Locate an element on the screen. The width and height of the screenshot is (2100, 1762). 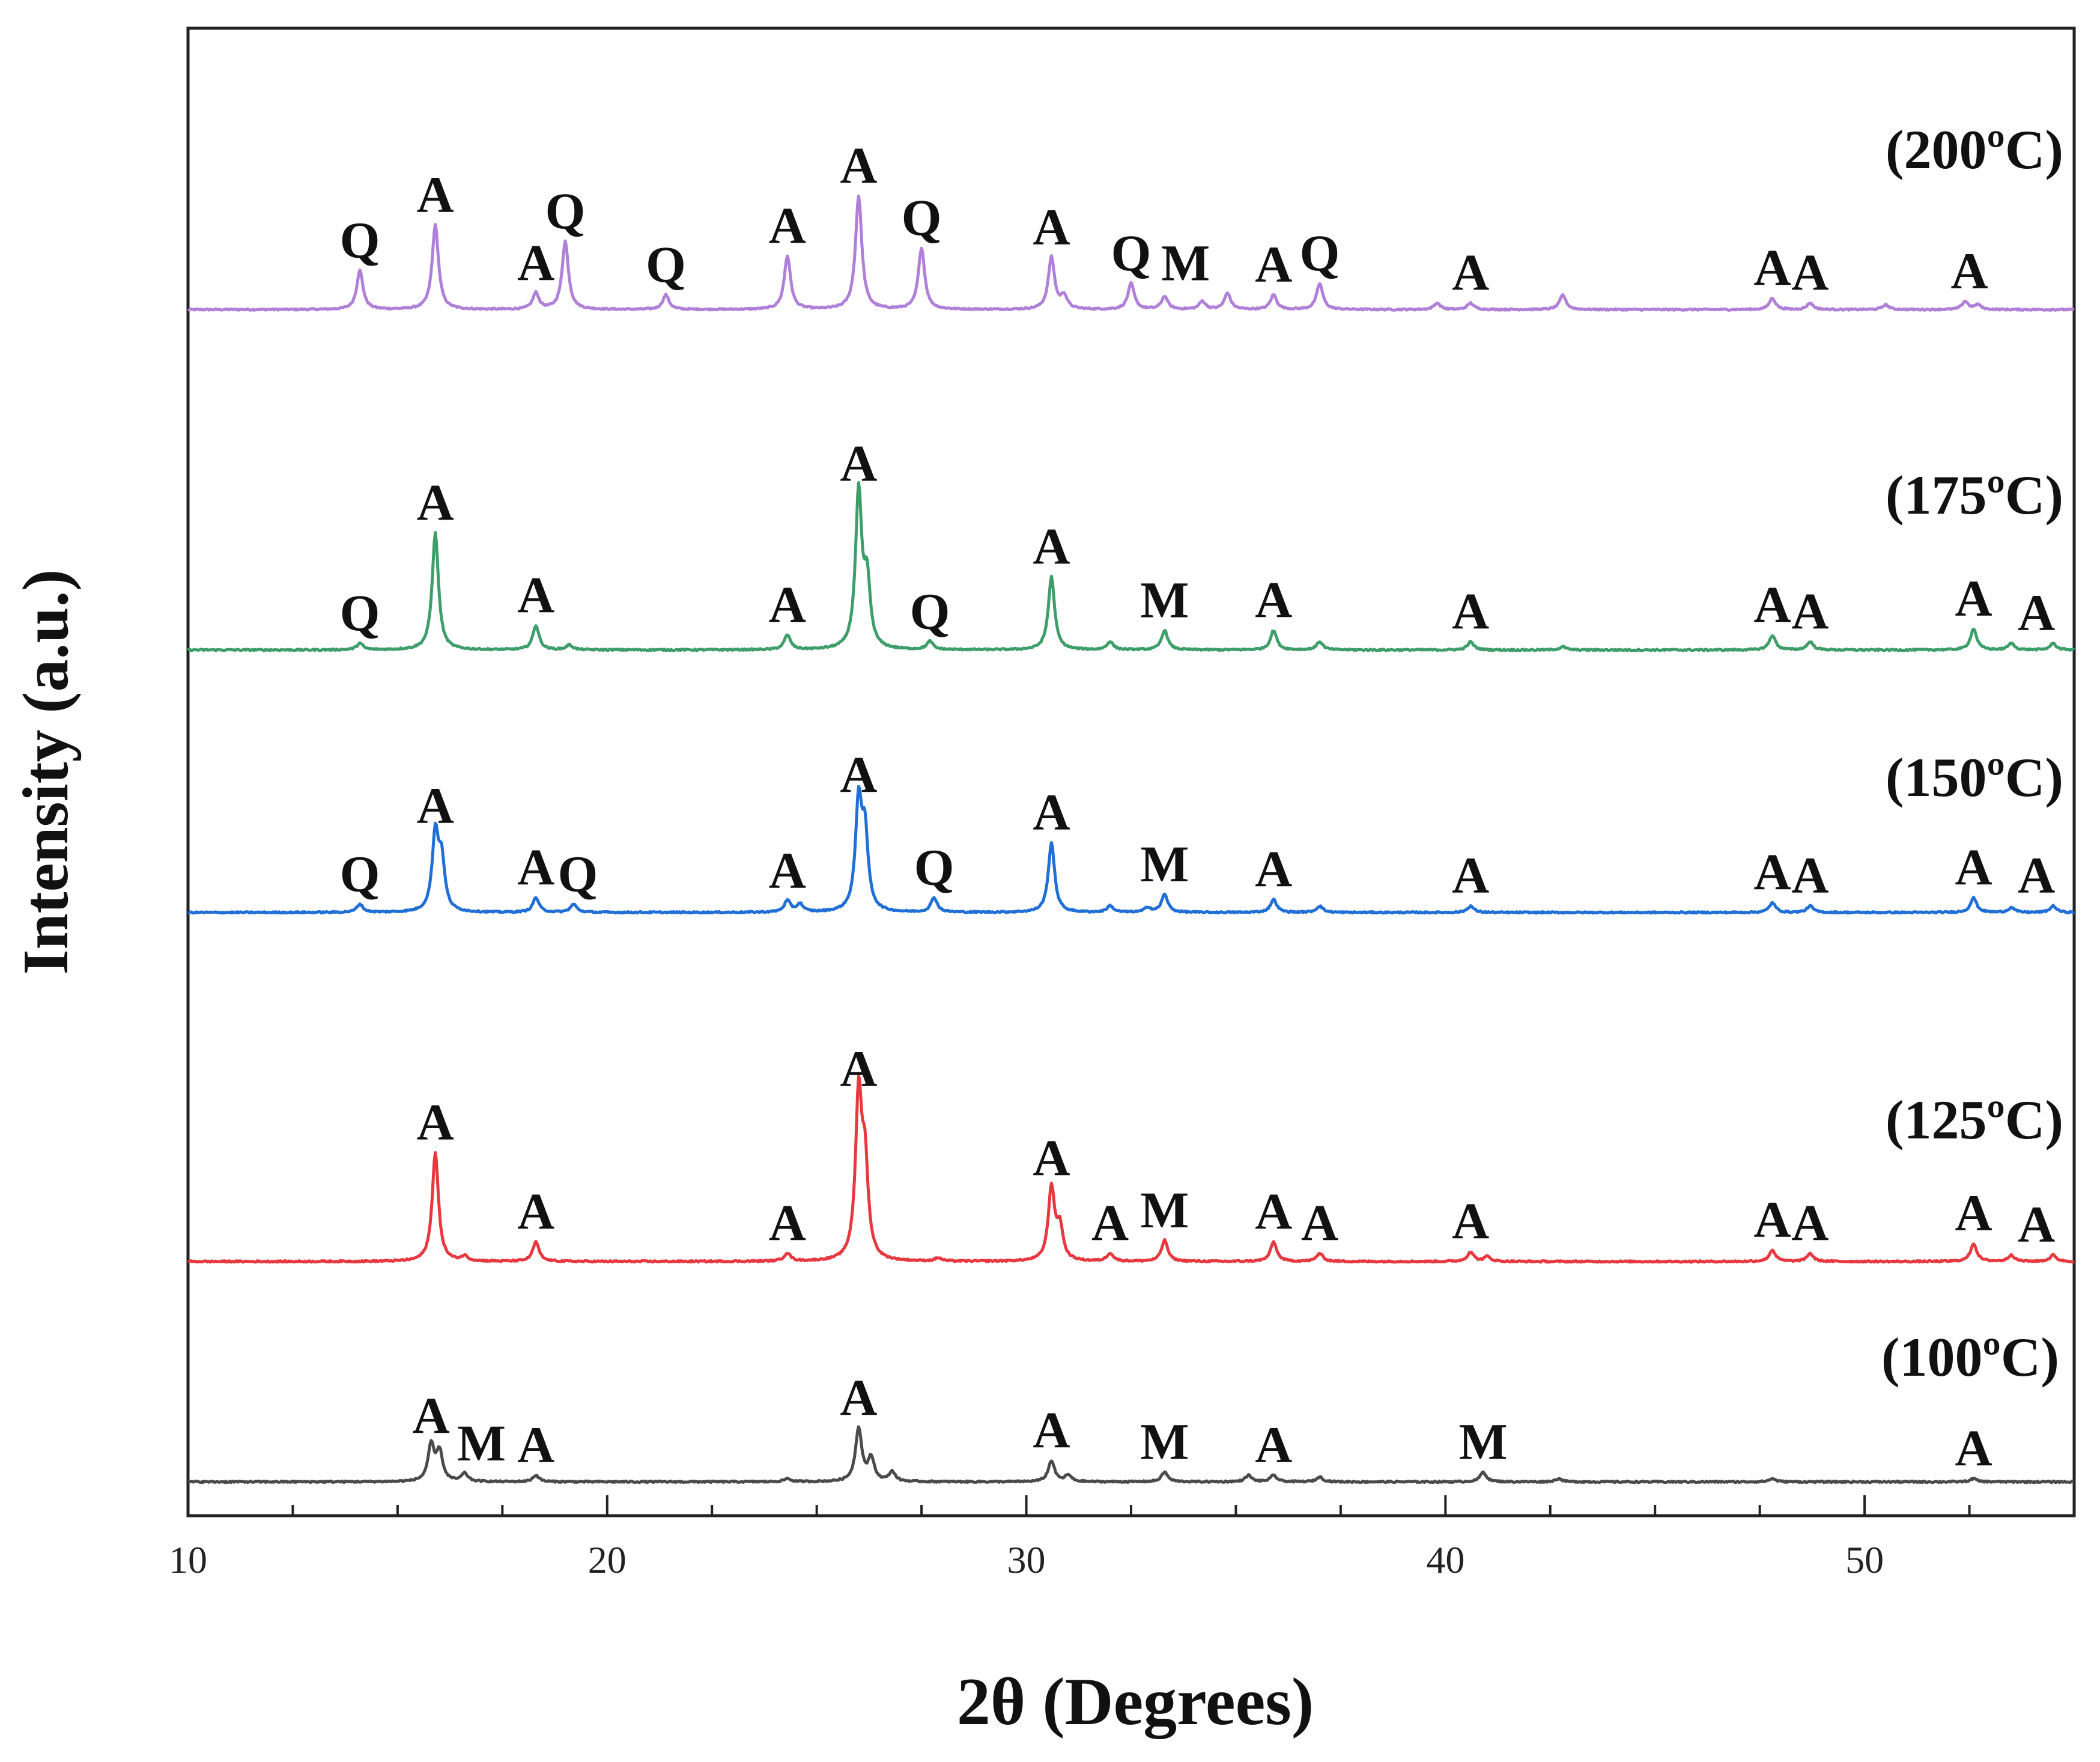
x-tick-label: 40 is located at coordinates (1445, 1560).